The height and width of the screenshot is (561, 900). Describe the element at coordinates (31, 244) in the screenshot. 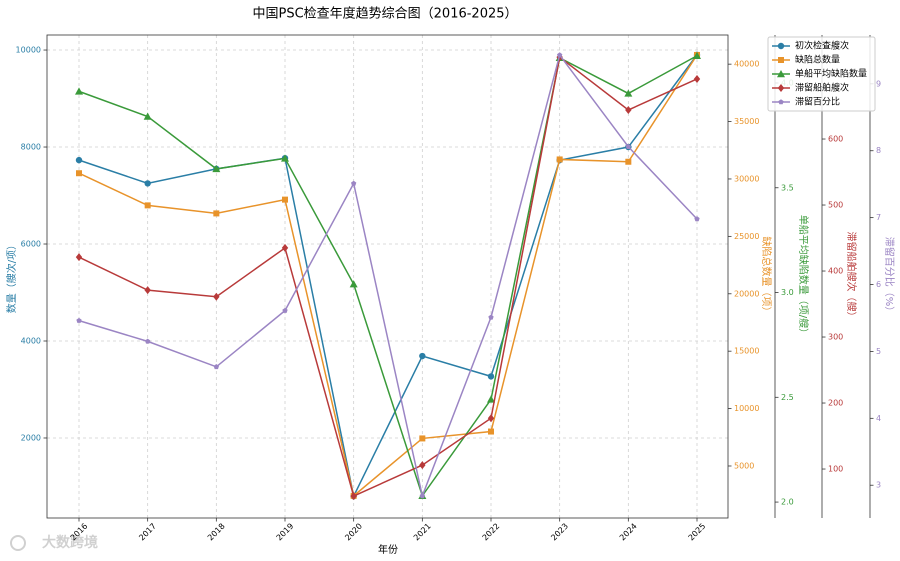

I see `y-tick-label: 6000` at that location.